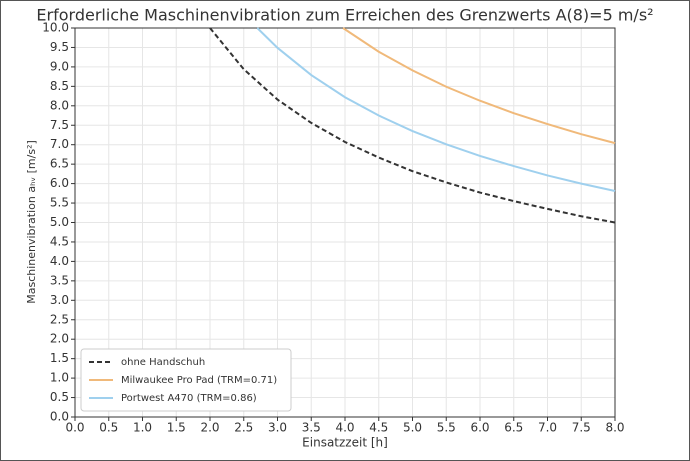 The image size is (690, 461). What do you see at coordinates (142, 428) in the screenshot?
I see `x-tick-label: 1.0` at bounding box center [142, 428].